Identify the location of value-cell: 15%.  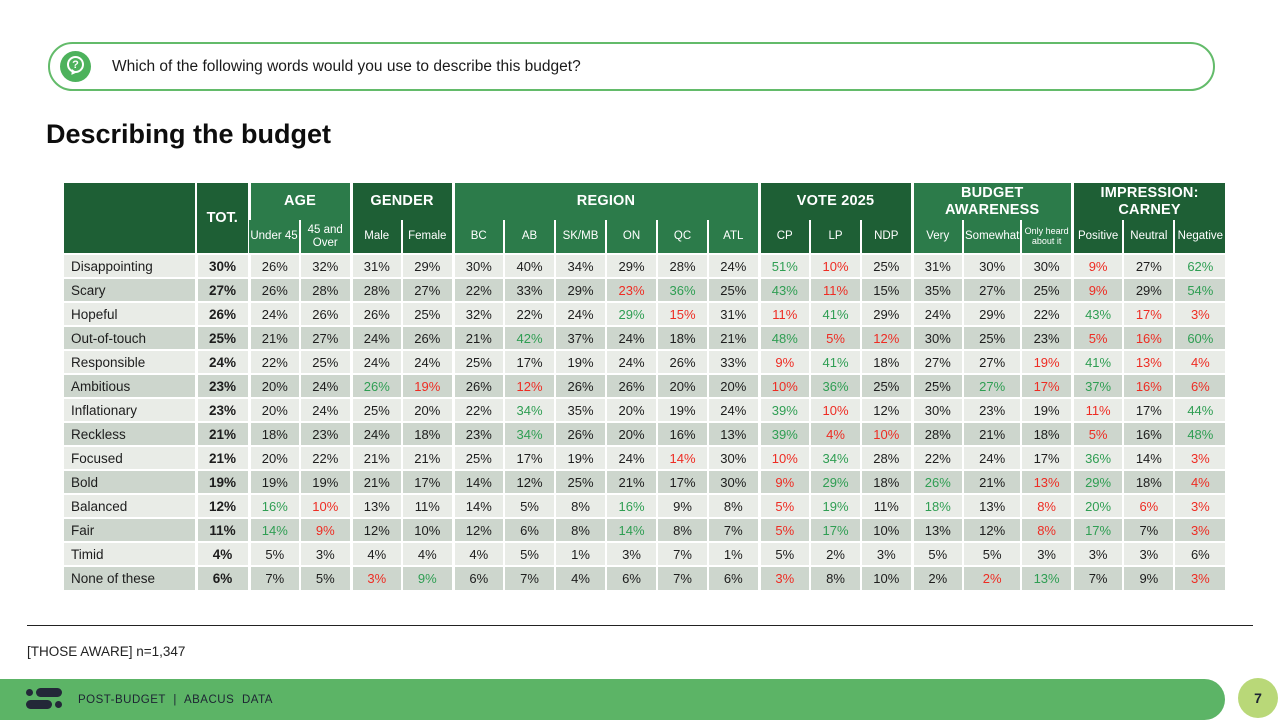
(682, 313).